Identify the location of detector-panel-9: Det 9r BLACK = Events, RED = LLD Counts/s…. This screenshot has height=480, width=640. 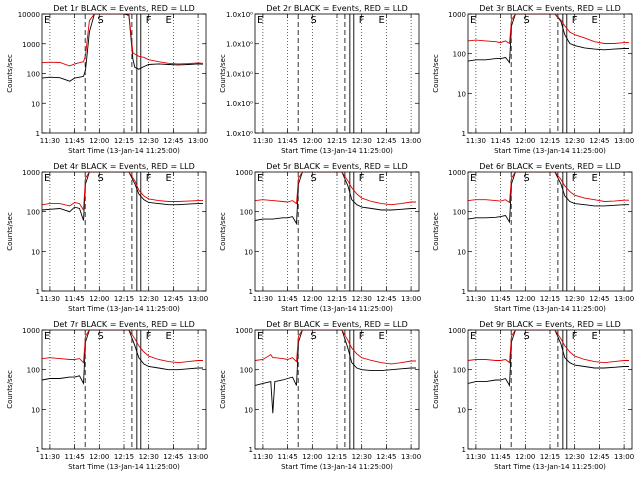
(533, 396).